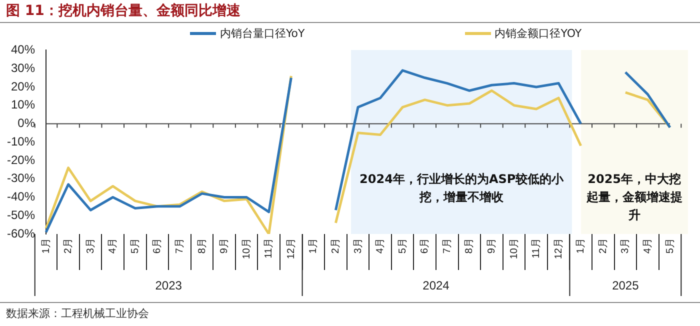 Image resolution: width=700 pixels, height=326 pixels. I want to click on annotation: 2025年，中大挖起量，金额增速提升, so click(634, 197).